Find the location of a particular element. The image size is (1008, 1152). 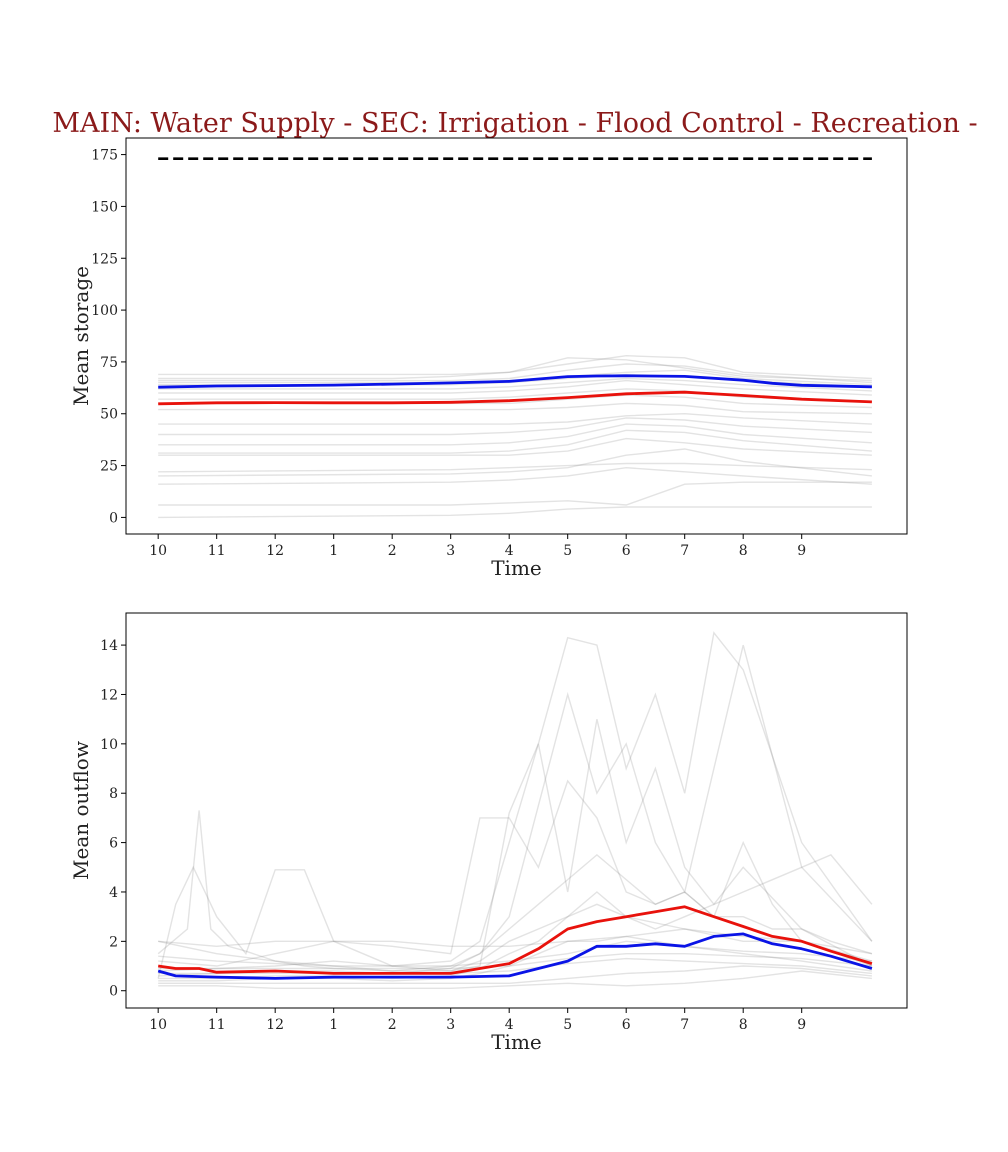

storage-y-axis-label: Mean storage is located at coordinates (81, 336).